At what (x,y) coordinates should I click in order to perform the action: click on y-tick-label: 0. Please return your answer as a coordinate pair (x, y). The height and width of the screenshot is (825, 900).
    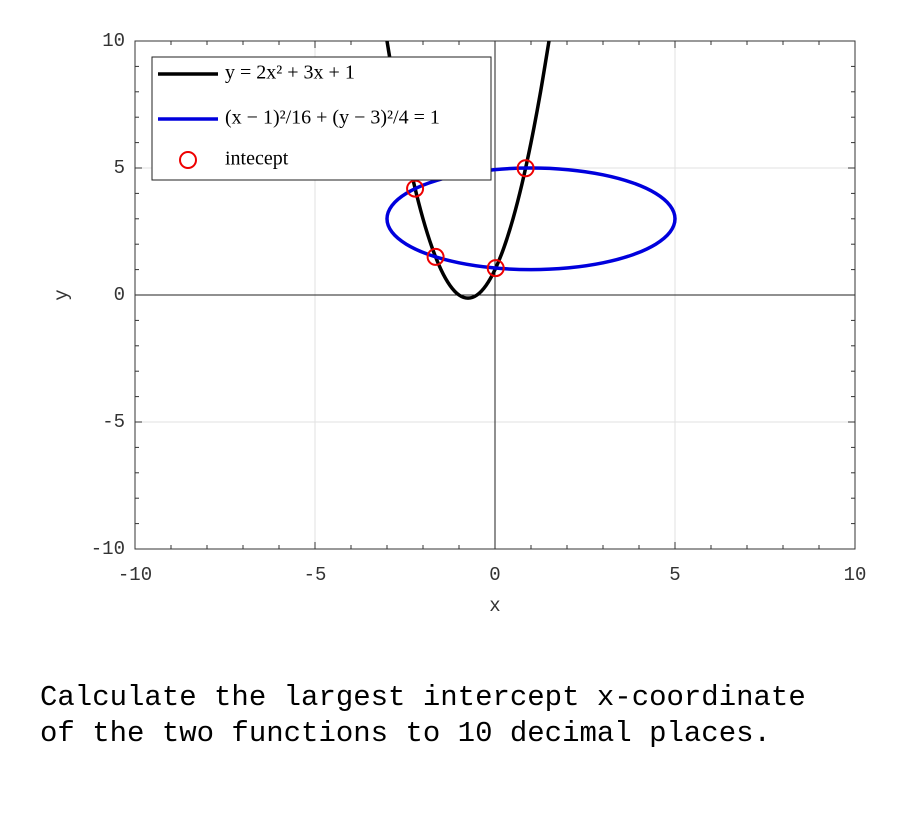
    Looking at the image, I should click on (119, 295).